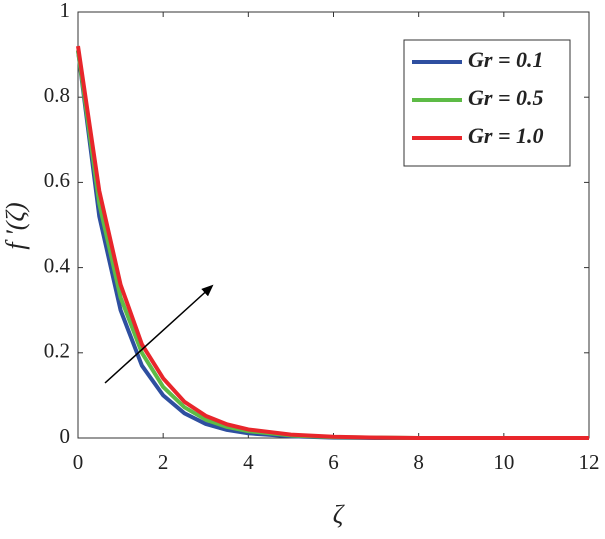  What do you see at coordinates (57, 95) in the screenshot?
I see `y-tick-label: 0.8` at bounding box center [57, 95].